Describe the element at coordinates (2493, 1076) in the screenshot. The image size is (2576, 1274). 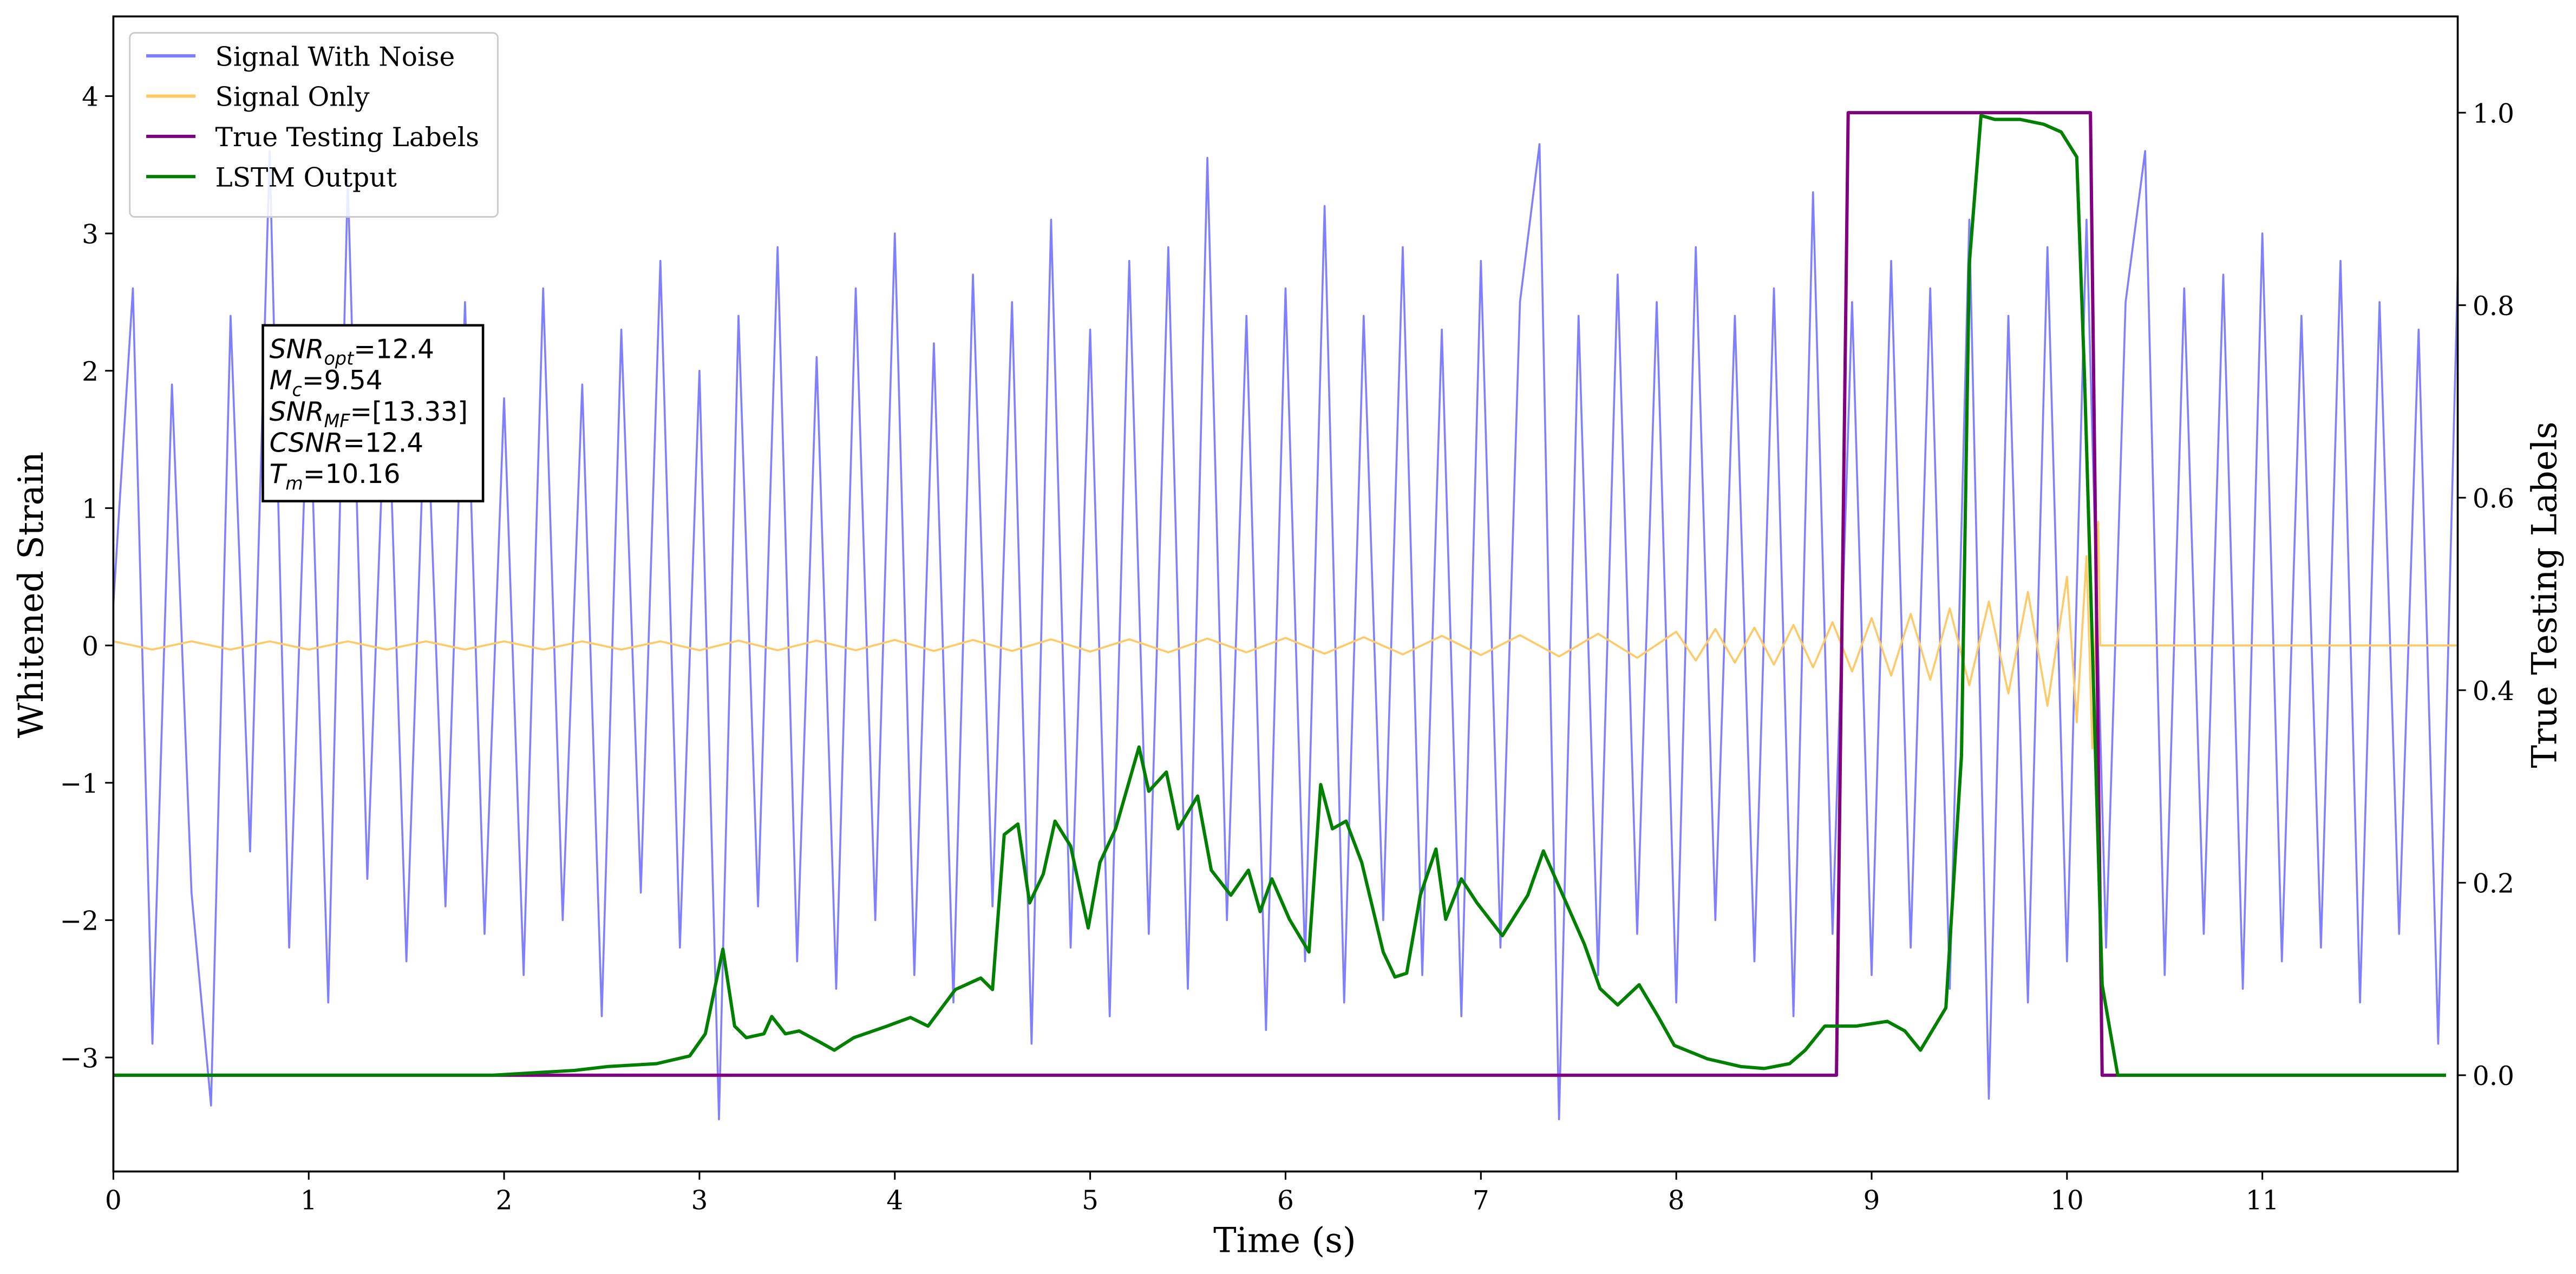
I see `y2-tick-label: 0.0` at that location.